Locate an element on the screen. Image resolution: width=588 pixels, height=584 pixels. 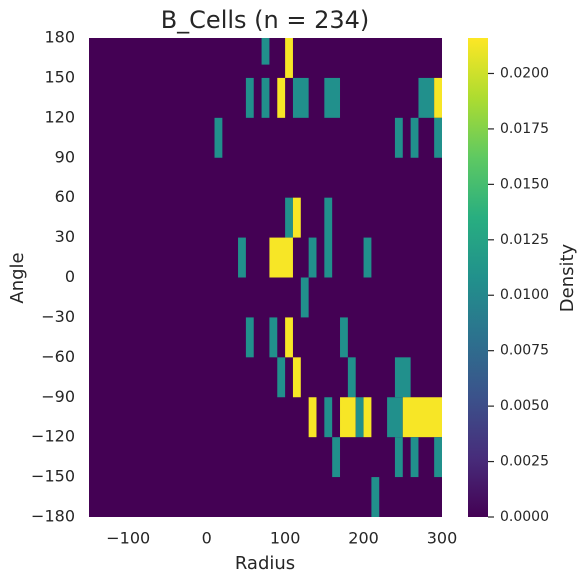
x-tick-label: 200 is located at coordinates (363, 538).